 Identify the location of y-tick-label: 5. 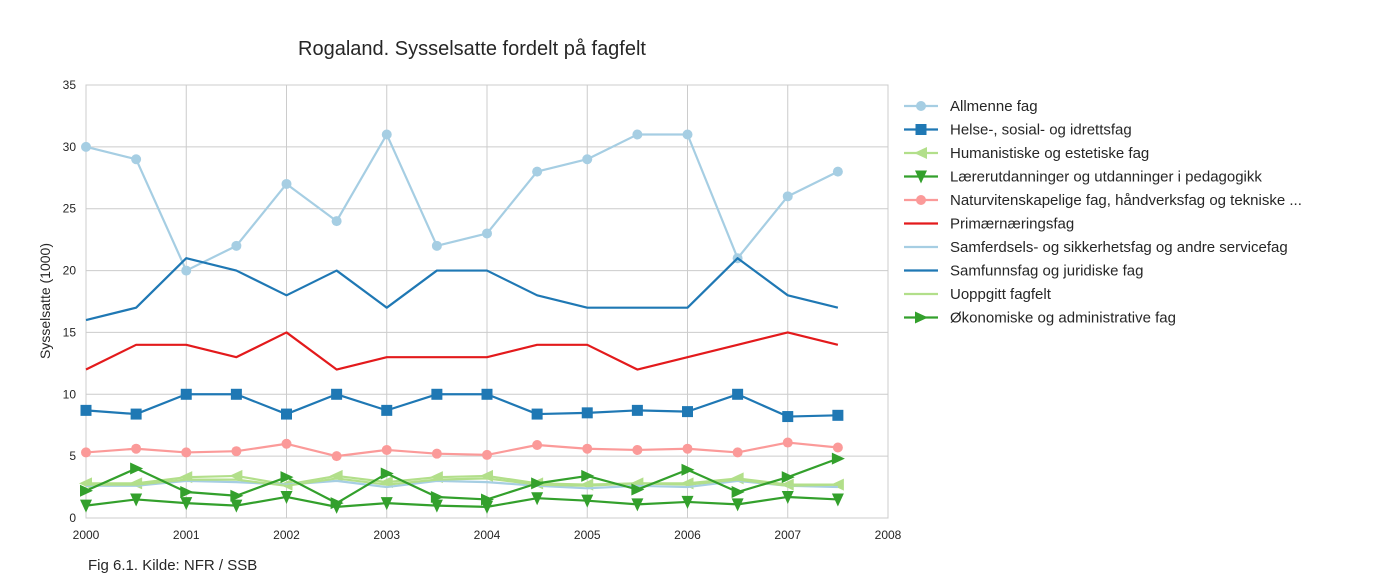
(72, 456).